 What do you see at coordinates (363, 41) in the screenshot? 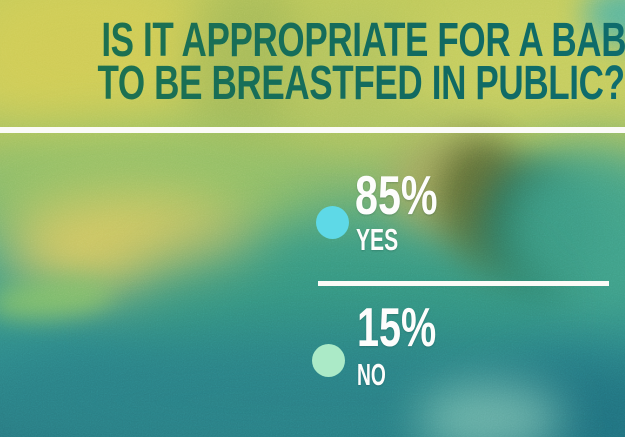
I see `headline-text: IS IT APPROPRIATE FOR A BABY` at bounding box center [363, 41].